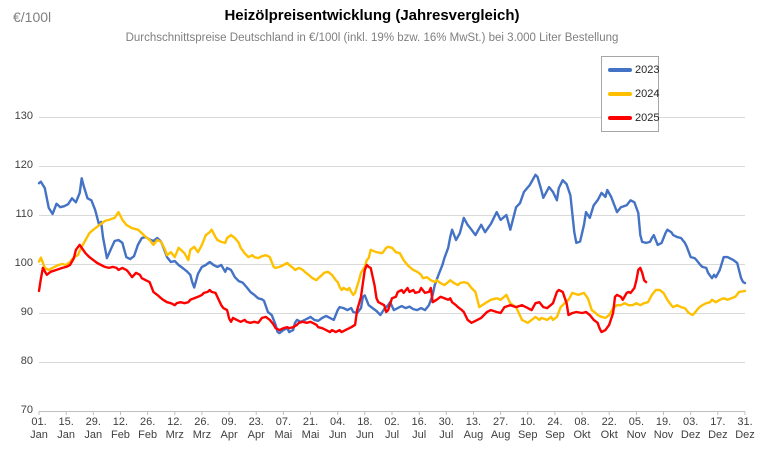 The image size is (768, 469). I want to click on x-tick-label-10Sep: 10. Sep, so click(527, 428).